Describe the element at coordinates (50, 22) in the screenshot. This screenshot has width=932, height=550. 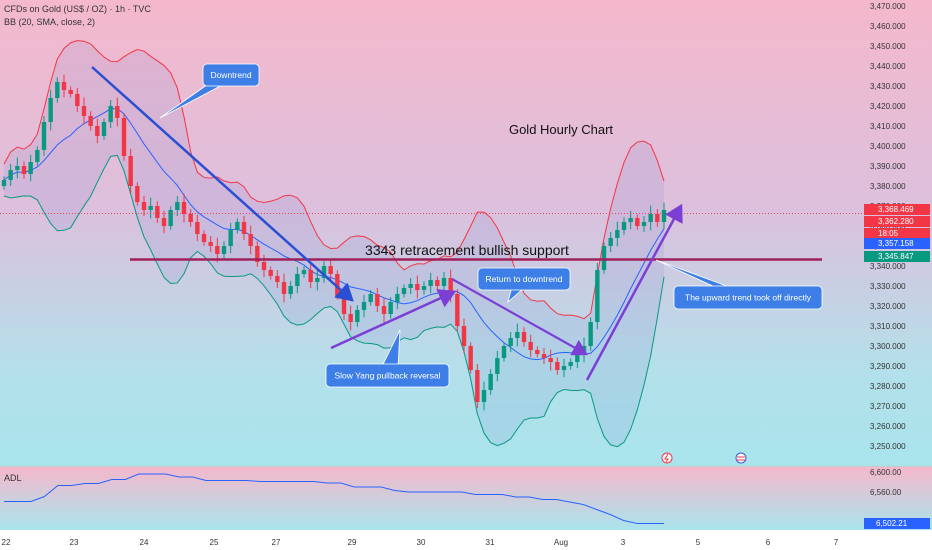
I see `indicator-label: BB (20, SMA, close, 2)` at that location.